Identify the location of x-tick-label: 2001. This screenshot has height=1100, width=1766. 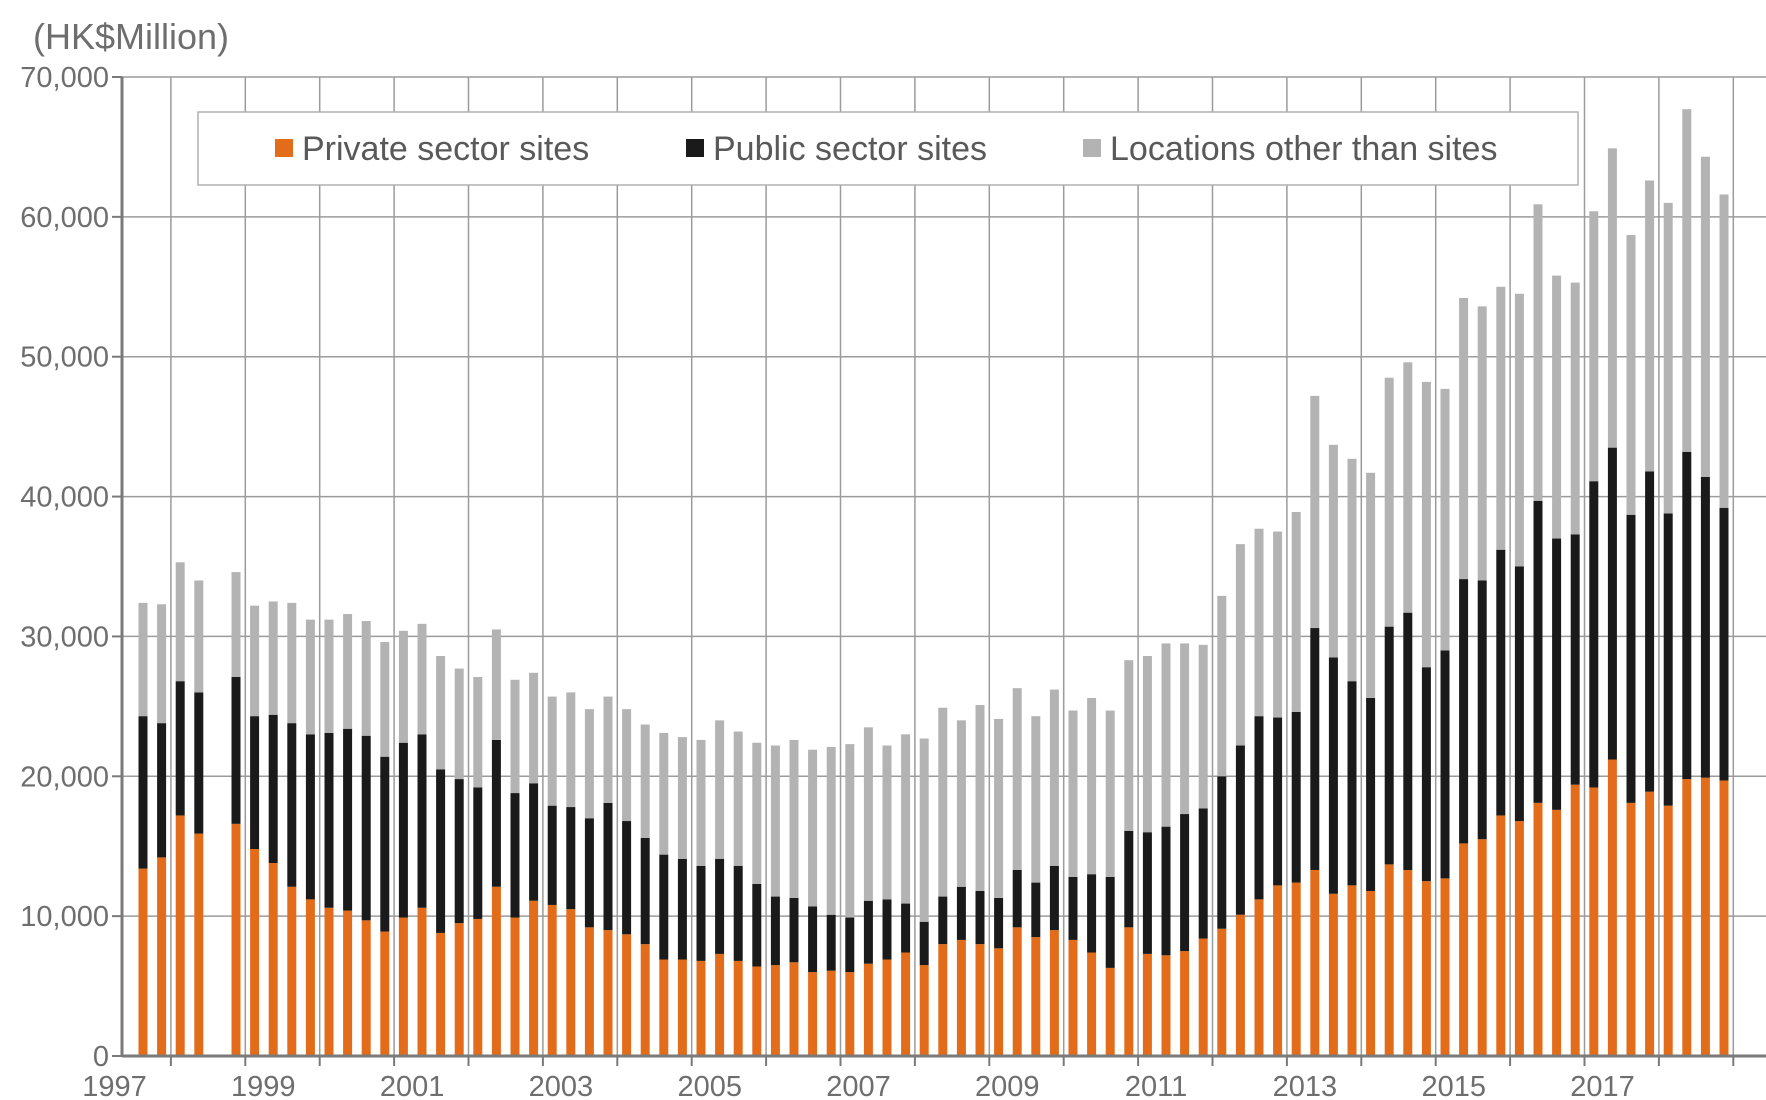
(412, 1085).